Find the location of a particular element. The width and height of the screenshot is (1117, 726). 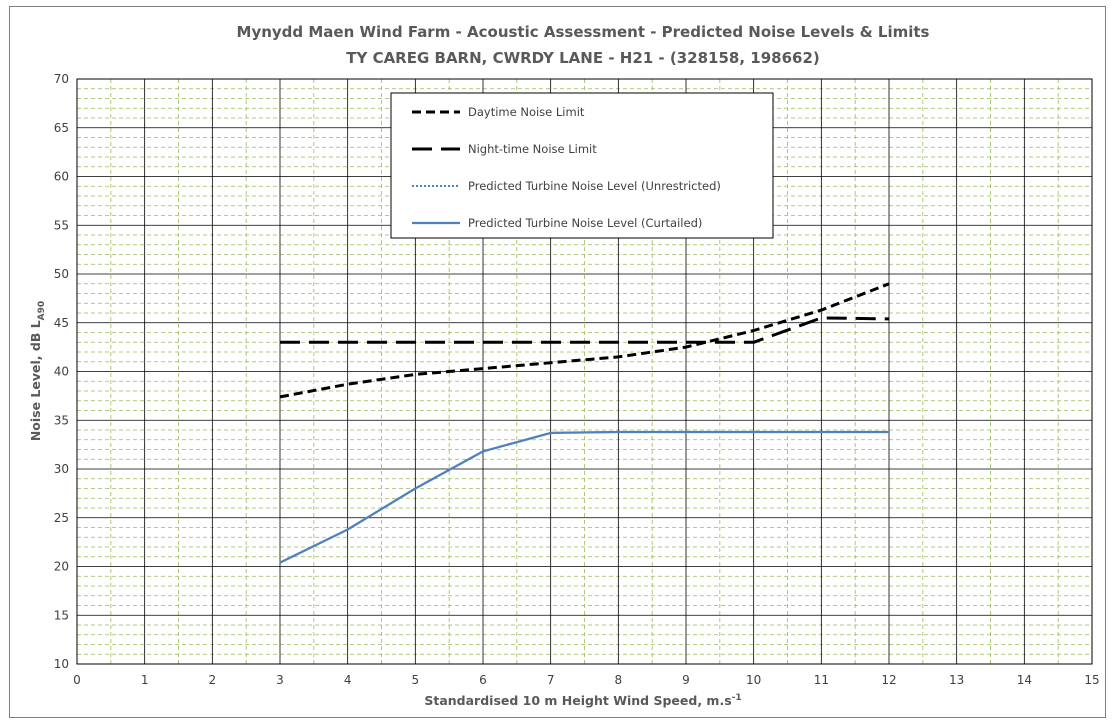

legend-box is located at coordinates (582, 165).